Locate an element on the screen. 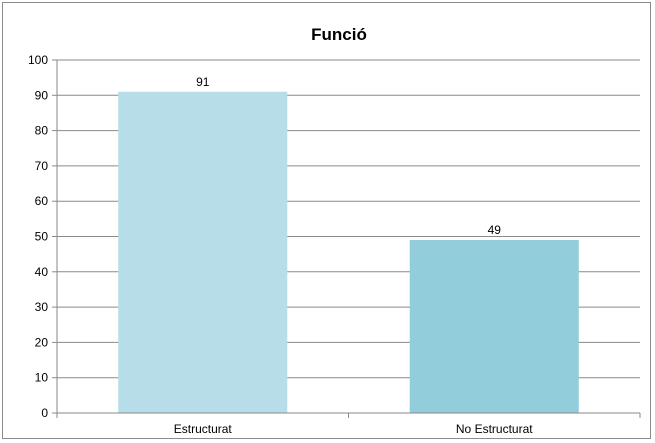  y-tick-label: 90 is located at coordinates (42, 95).